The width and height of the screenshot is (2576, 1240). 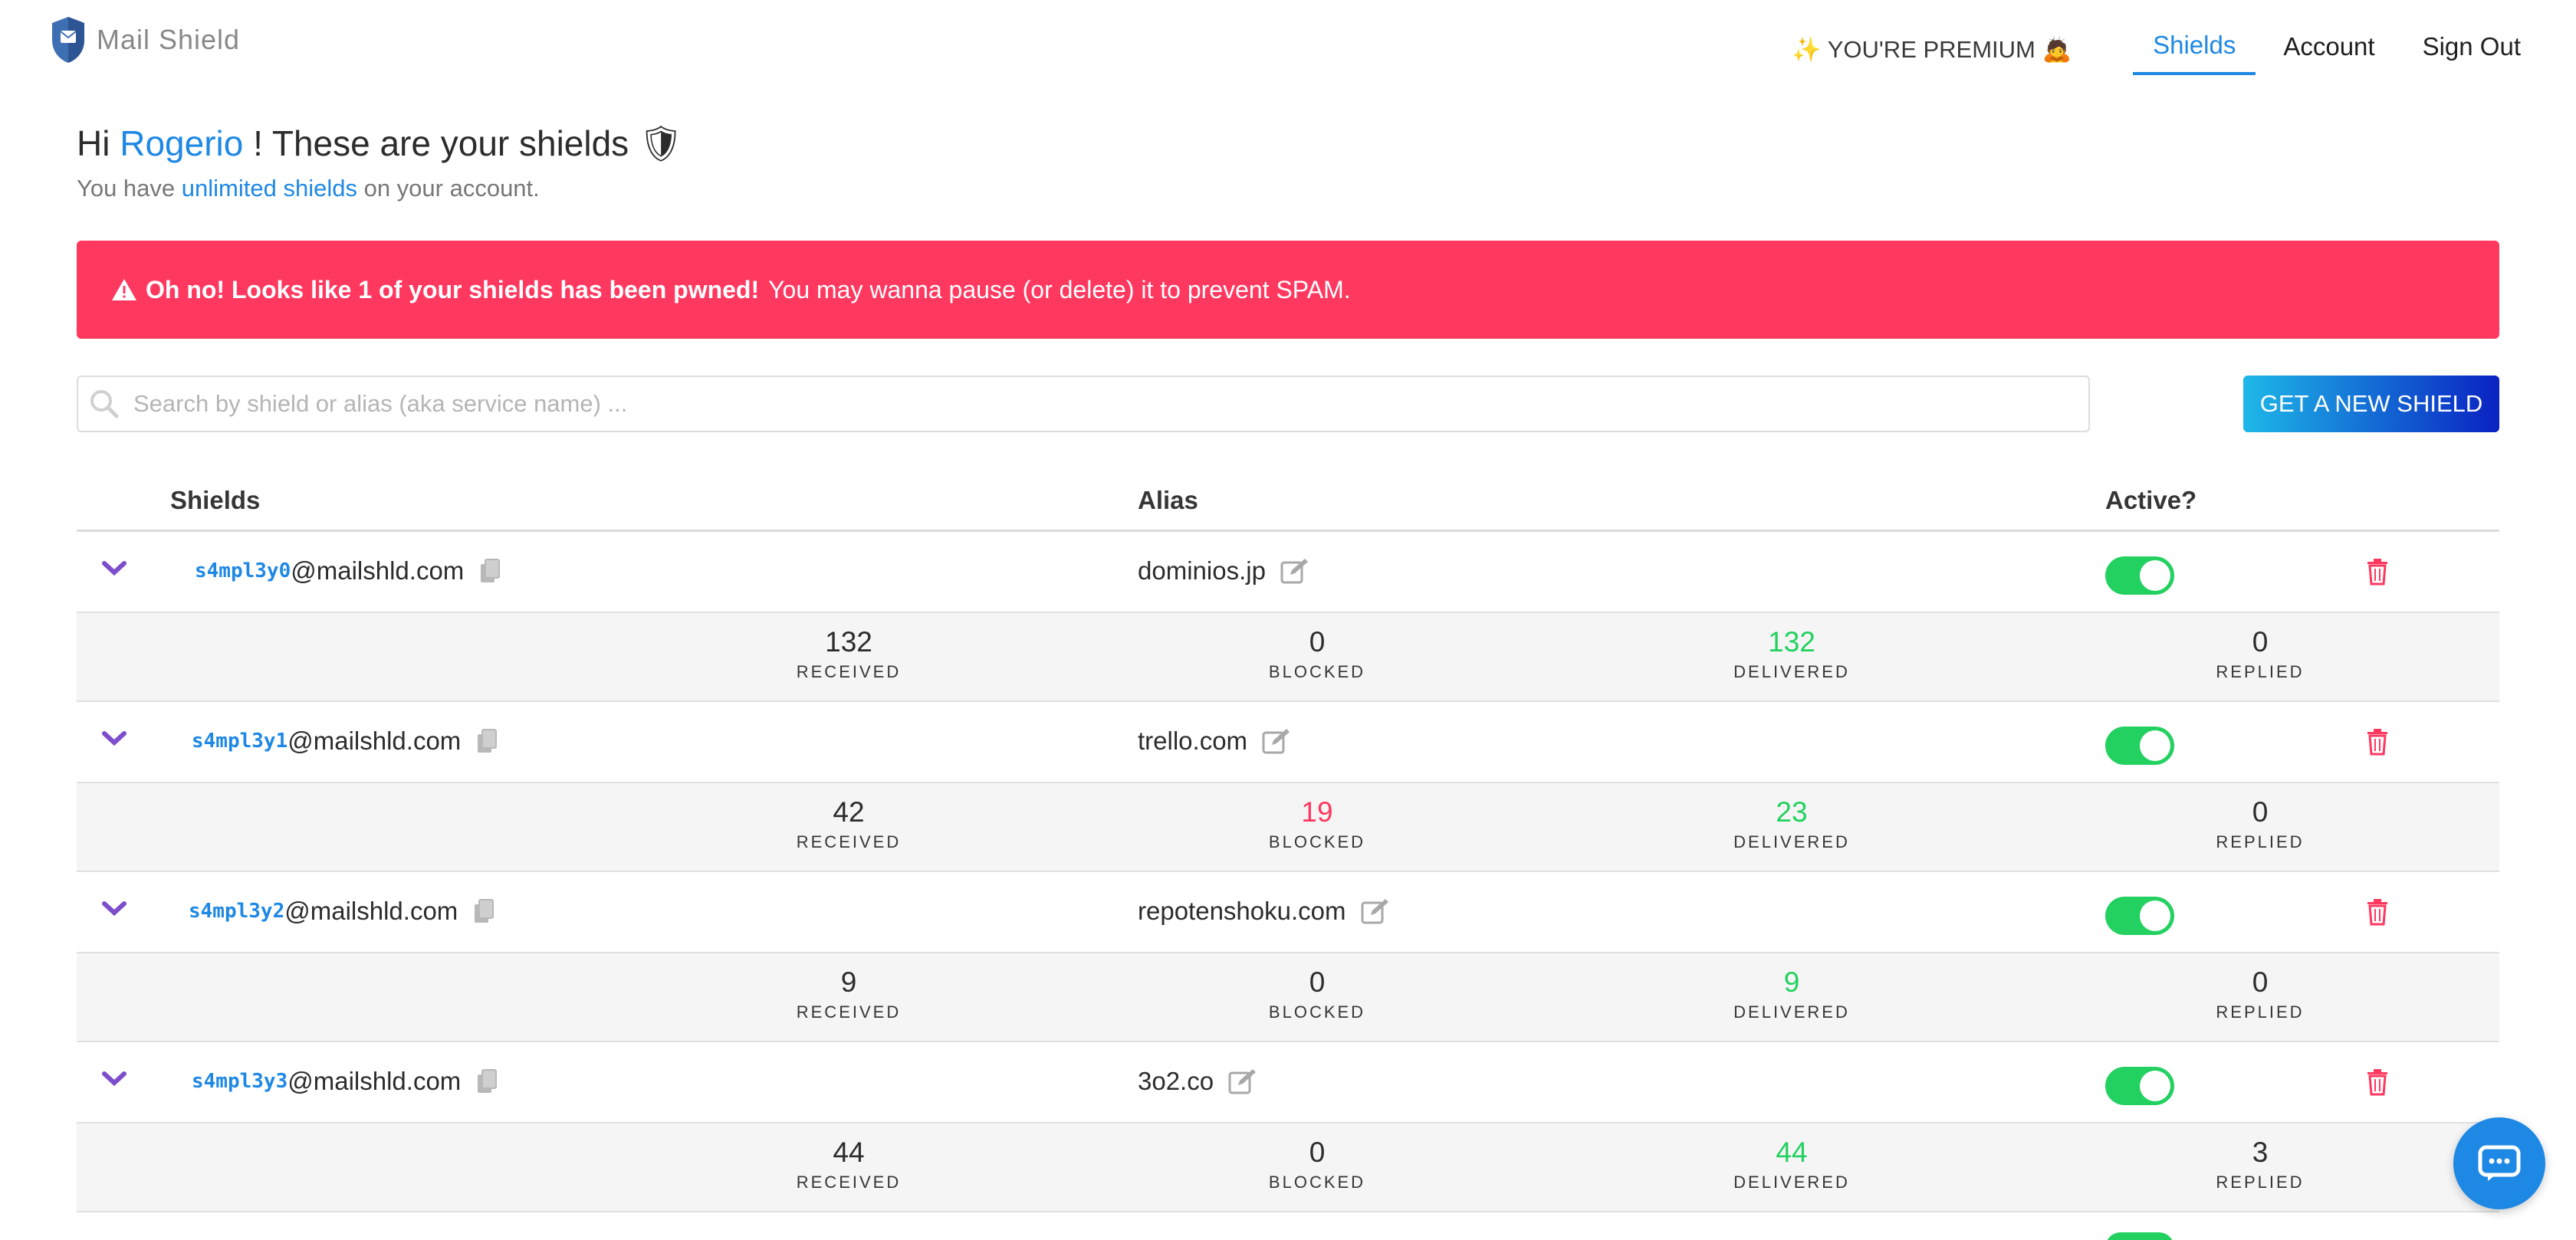 I want to click on stat-received: 9 RECEIVED, so click(x=849, y=993).